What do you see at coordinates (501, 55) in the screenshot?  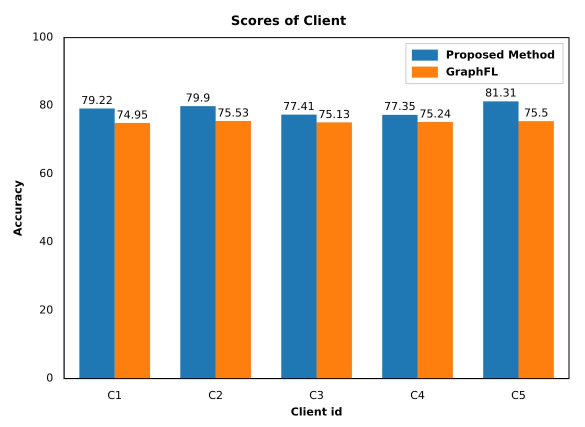 I see `legend-label: Proposed Method` at bounding box center [501, 55].